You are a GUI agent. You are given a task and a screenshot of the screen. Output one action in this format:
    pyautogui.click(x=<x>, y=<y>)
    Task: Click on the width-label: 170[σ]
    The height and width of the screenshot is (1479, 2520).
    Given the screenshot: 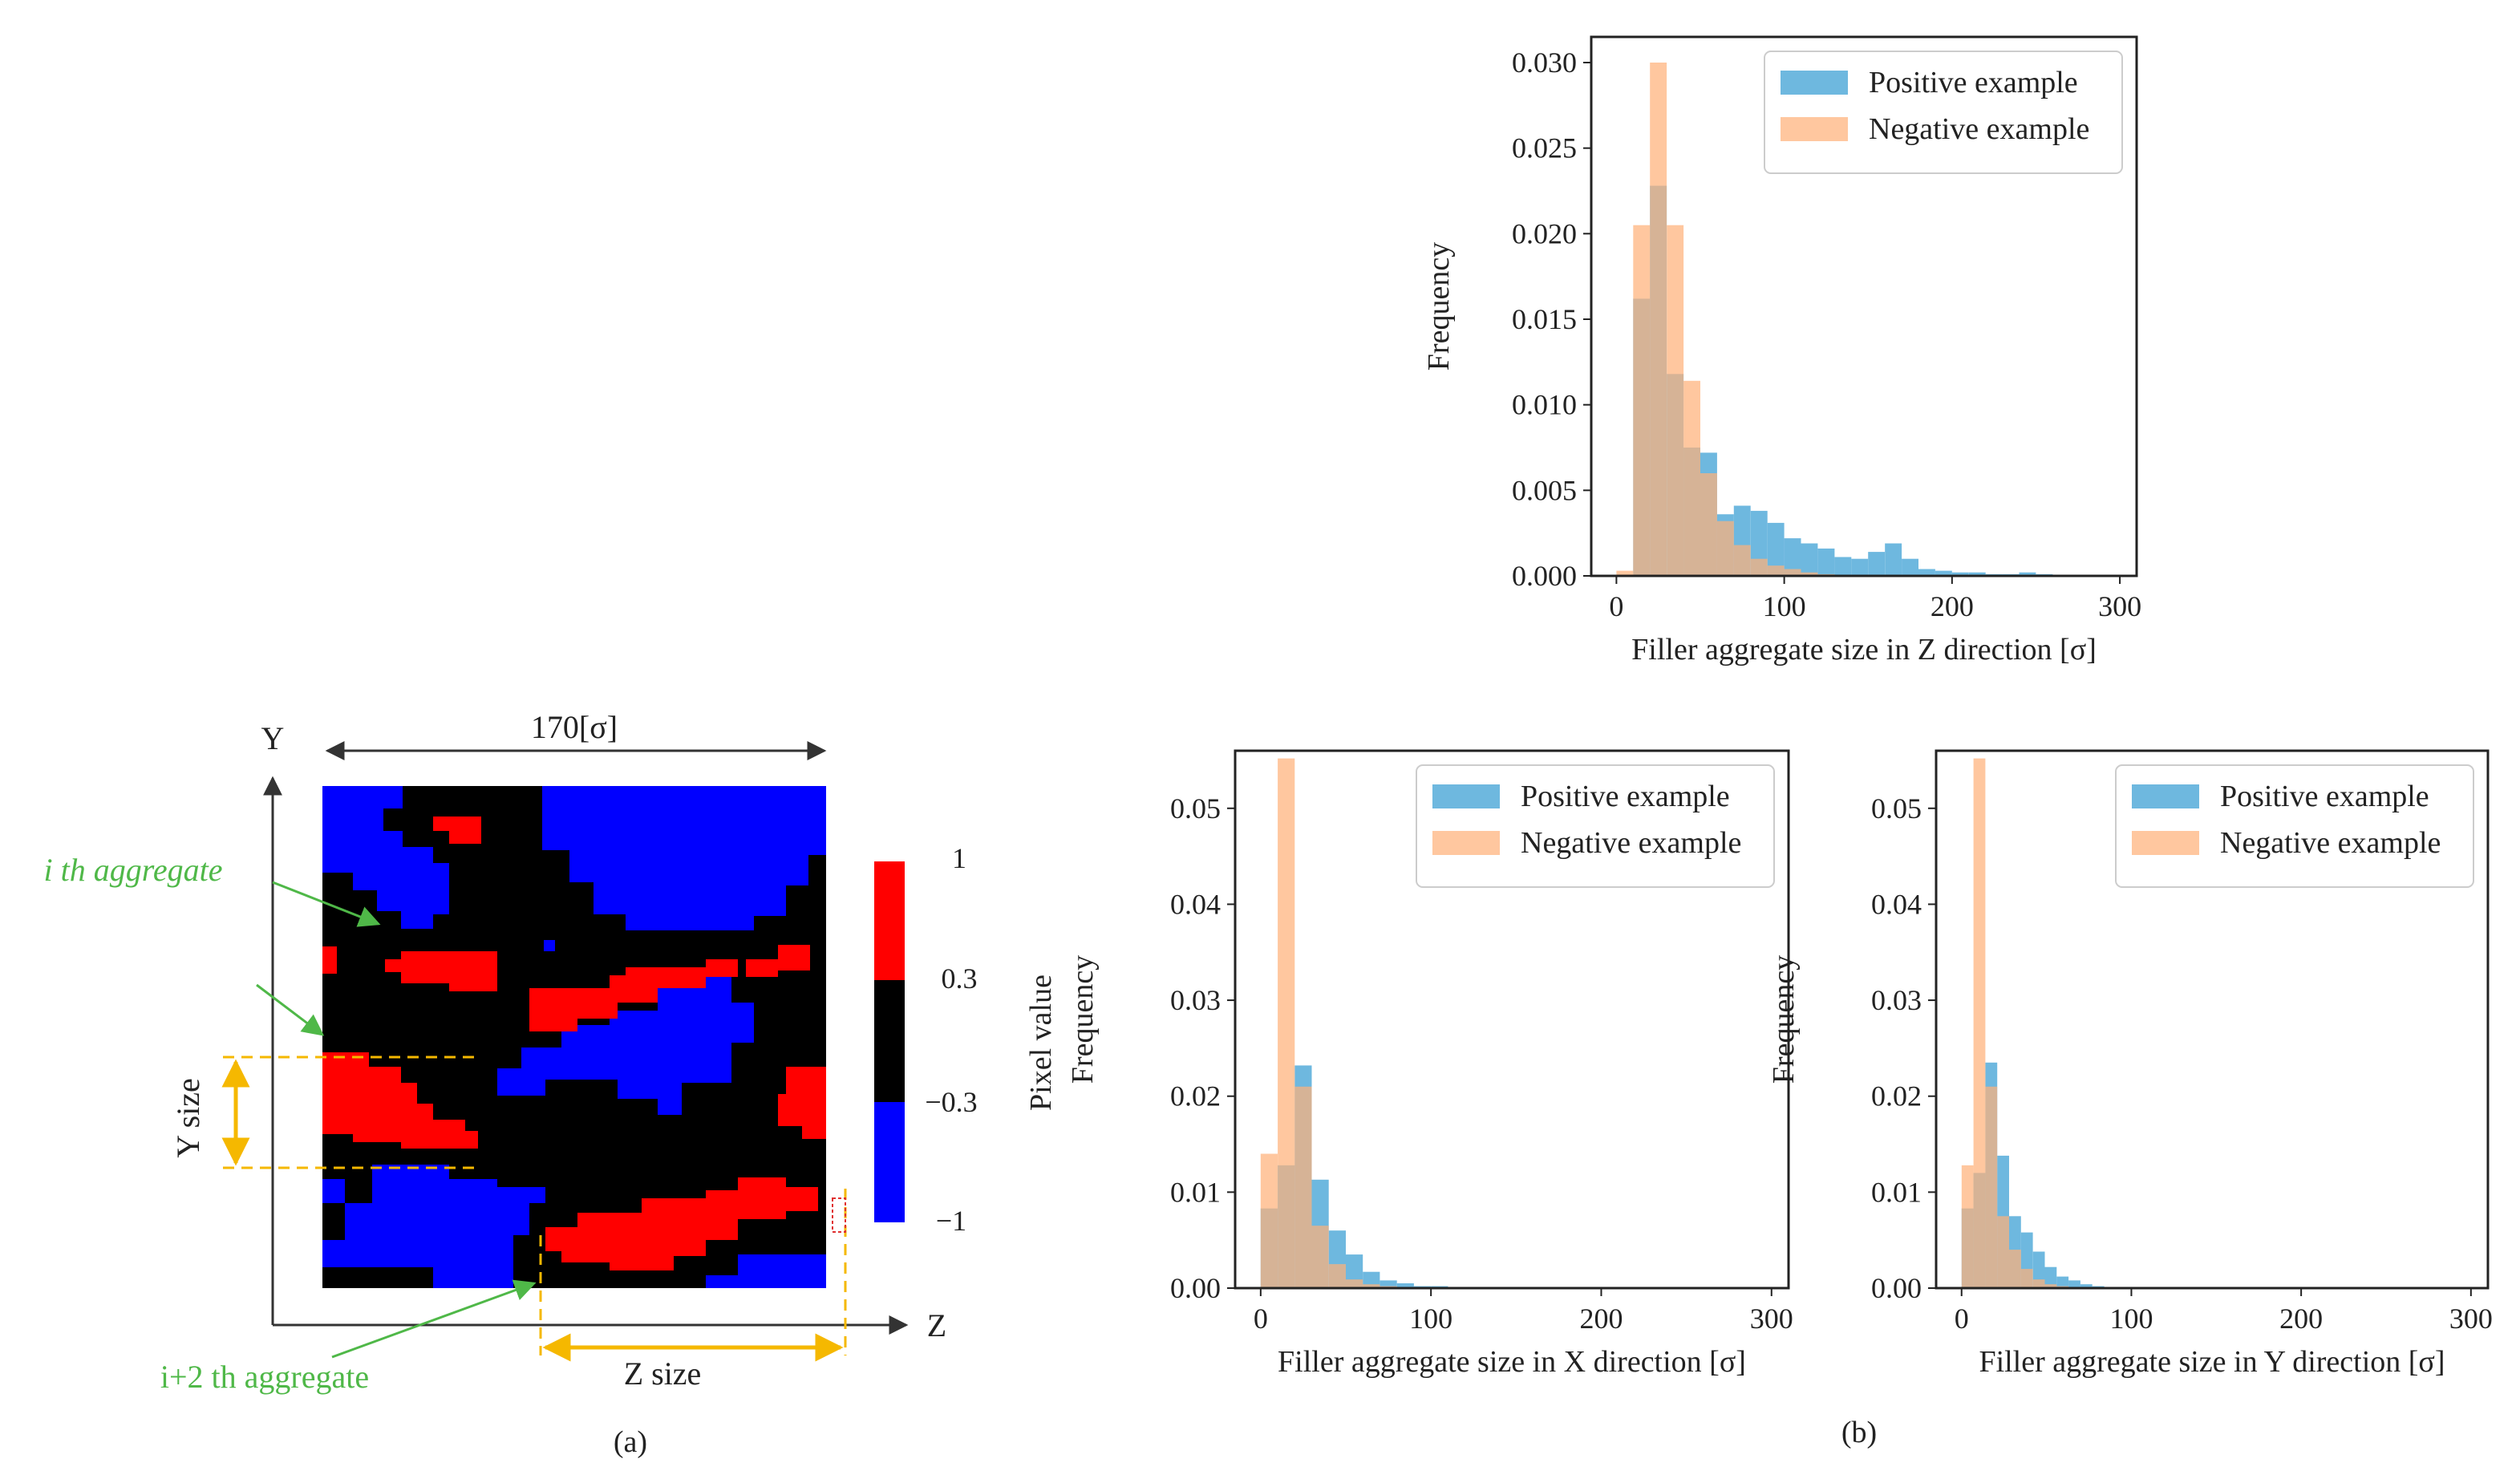 What is the action you would take?
    pyautogui.click(x=574, y=727)
    